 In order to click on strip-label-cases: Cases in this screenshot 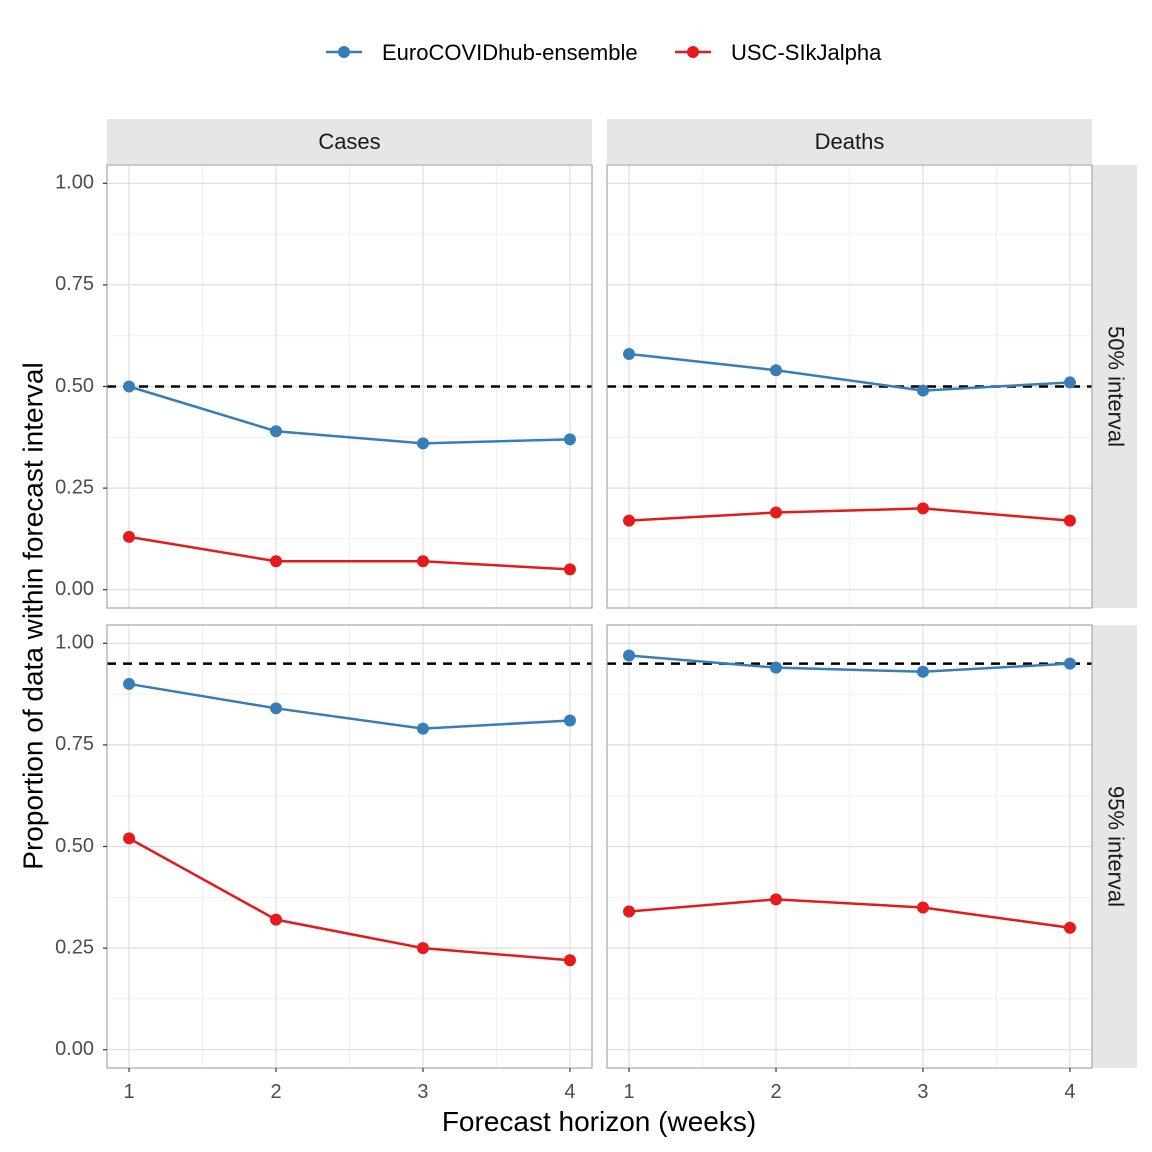, I will do `click(349, 141)`.